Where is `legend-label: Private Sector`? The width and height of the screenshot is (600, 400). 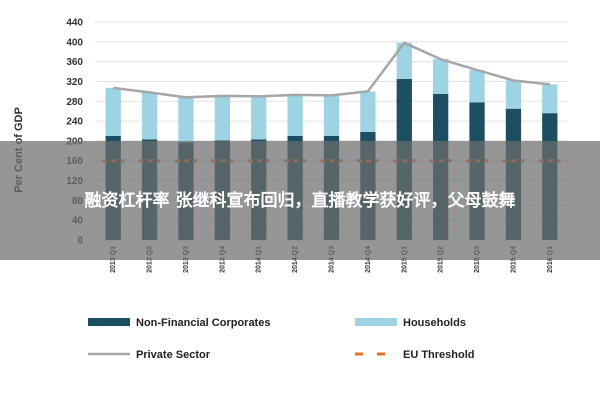
legend-label: Private Sector is located at coordinates (173, 355).